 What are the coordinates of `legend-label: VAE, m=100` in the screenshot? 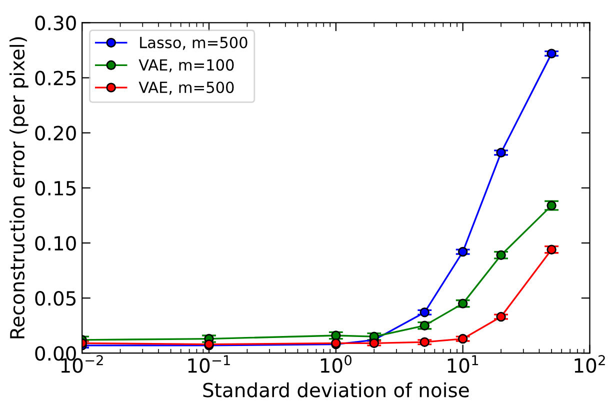 It's located at (186, 65).